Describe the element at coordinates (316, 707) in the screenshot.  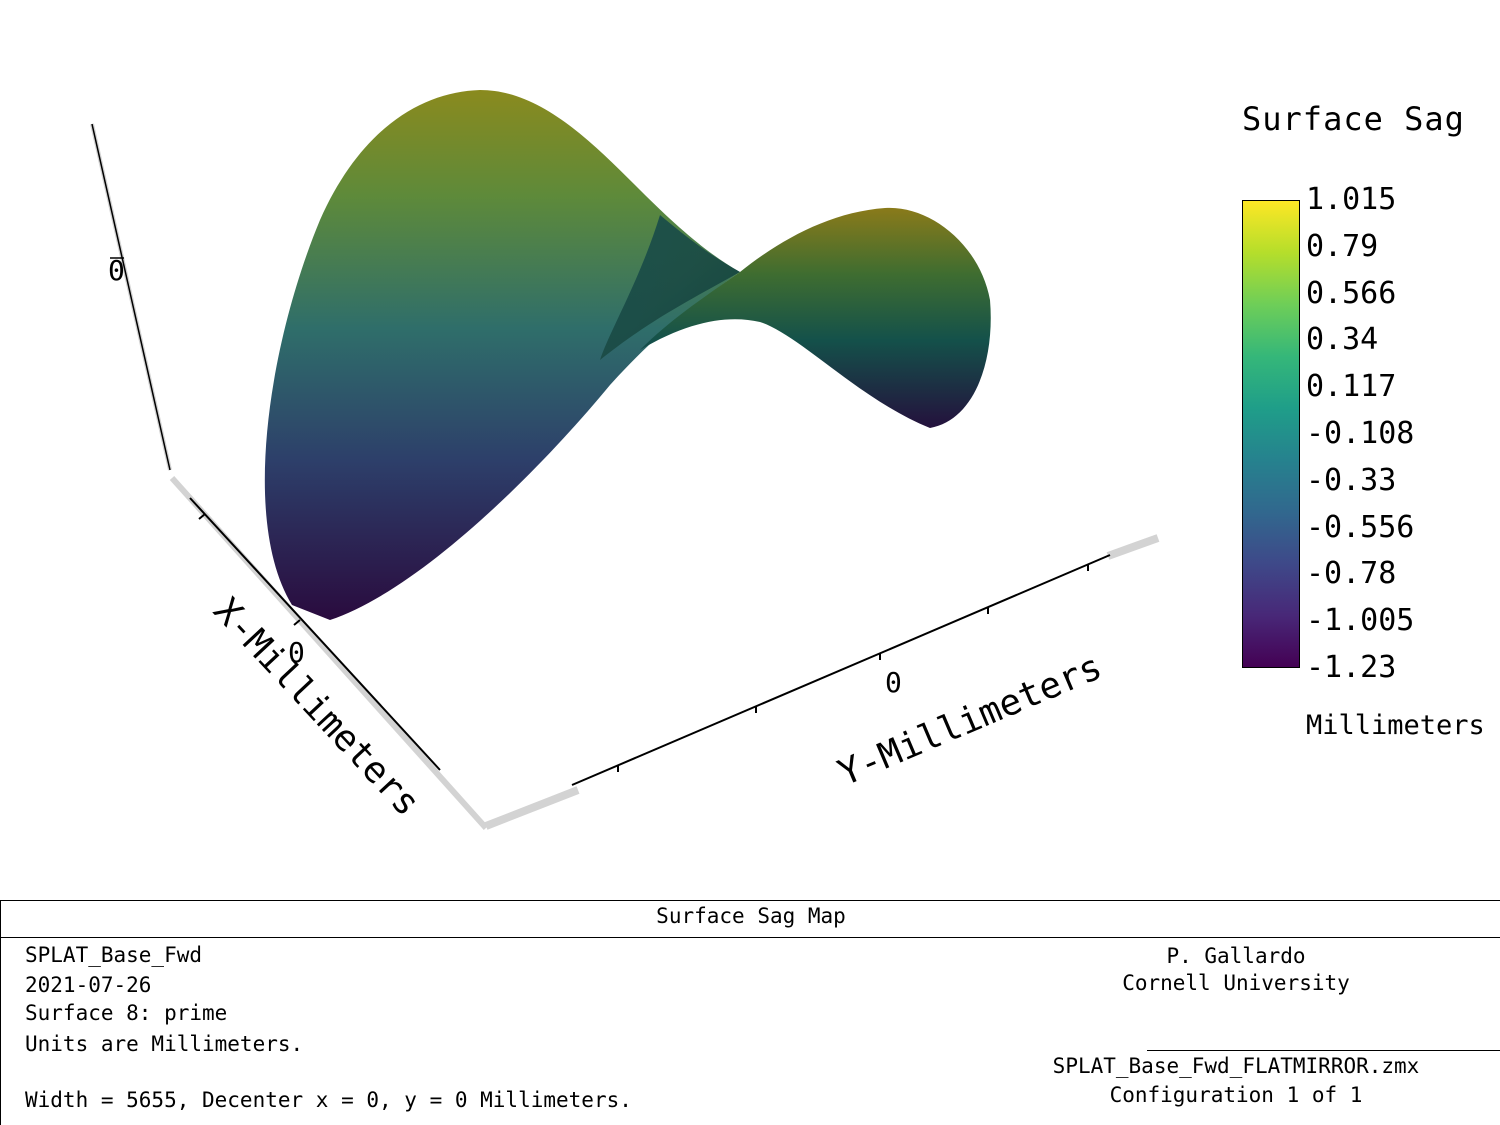
I see `x-axis-title: X-Millimeters` at that location.